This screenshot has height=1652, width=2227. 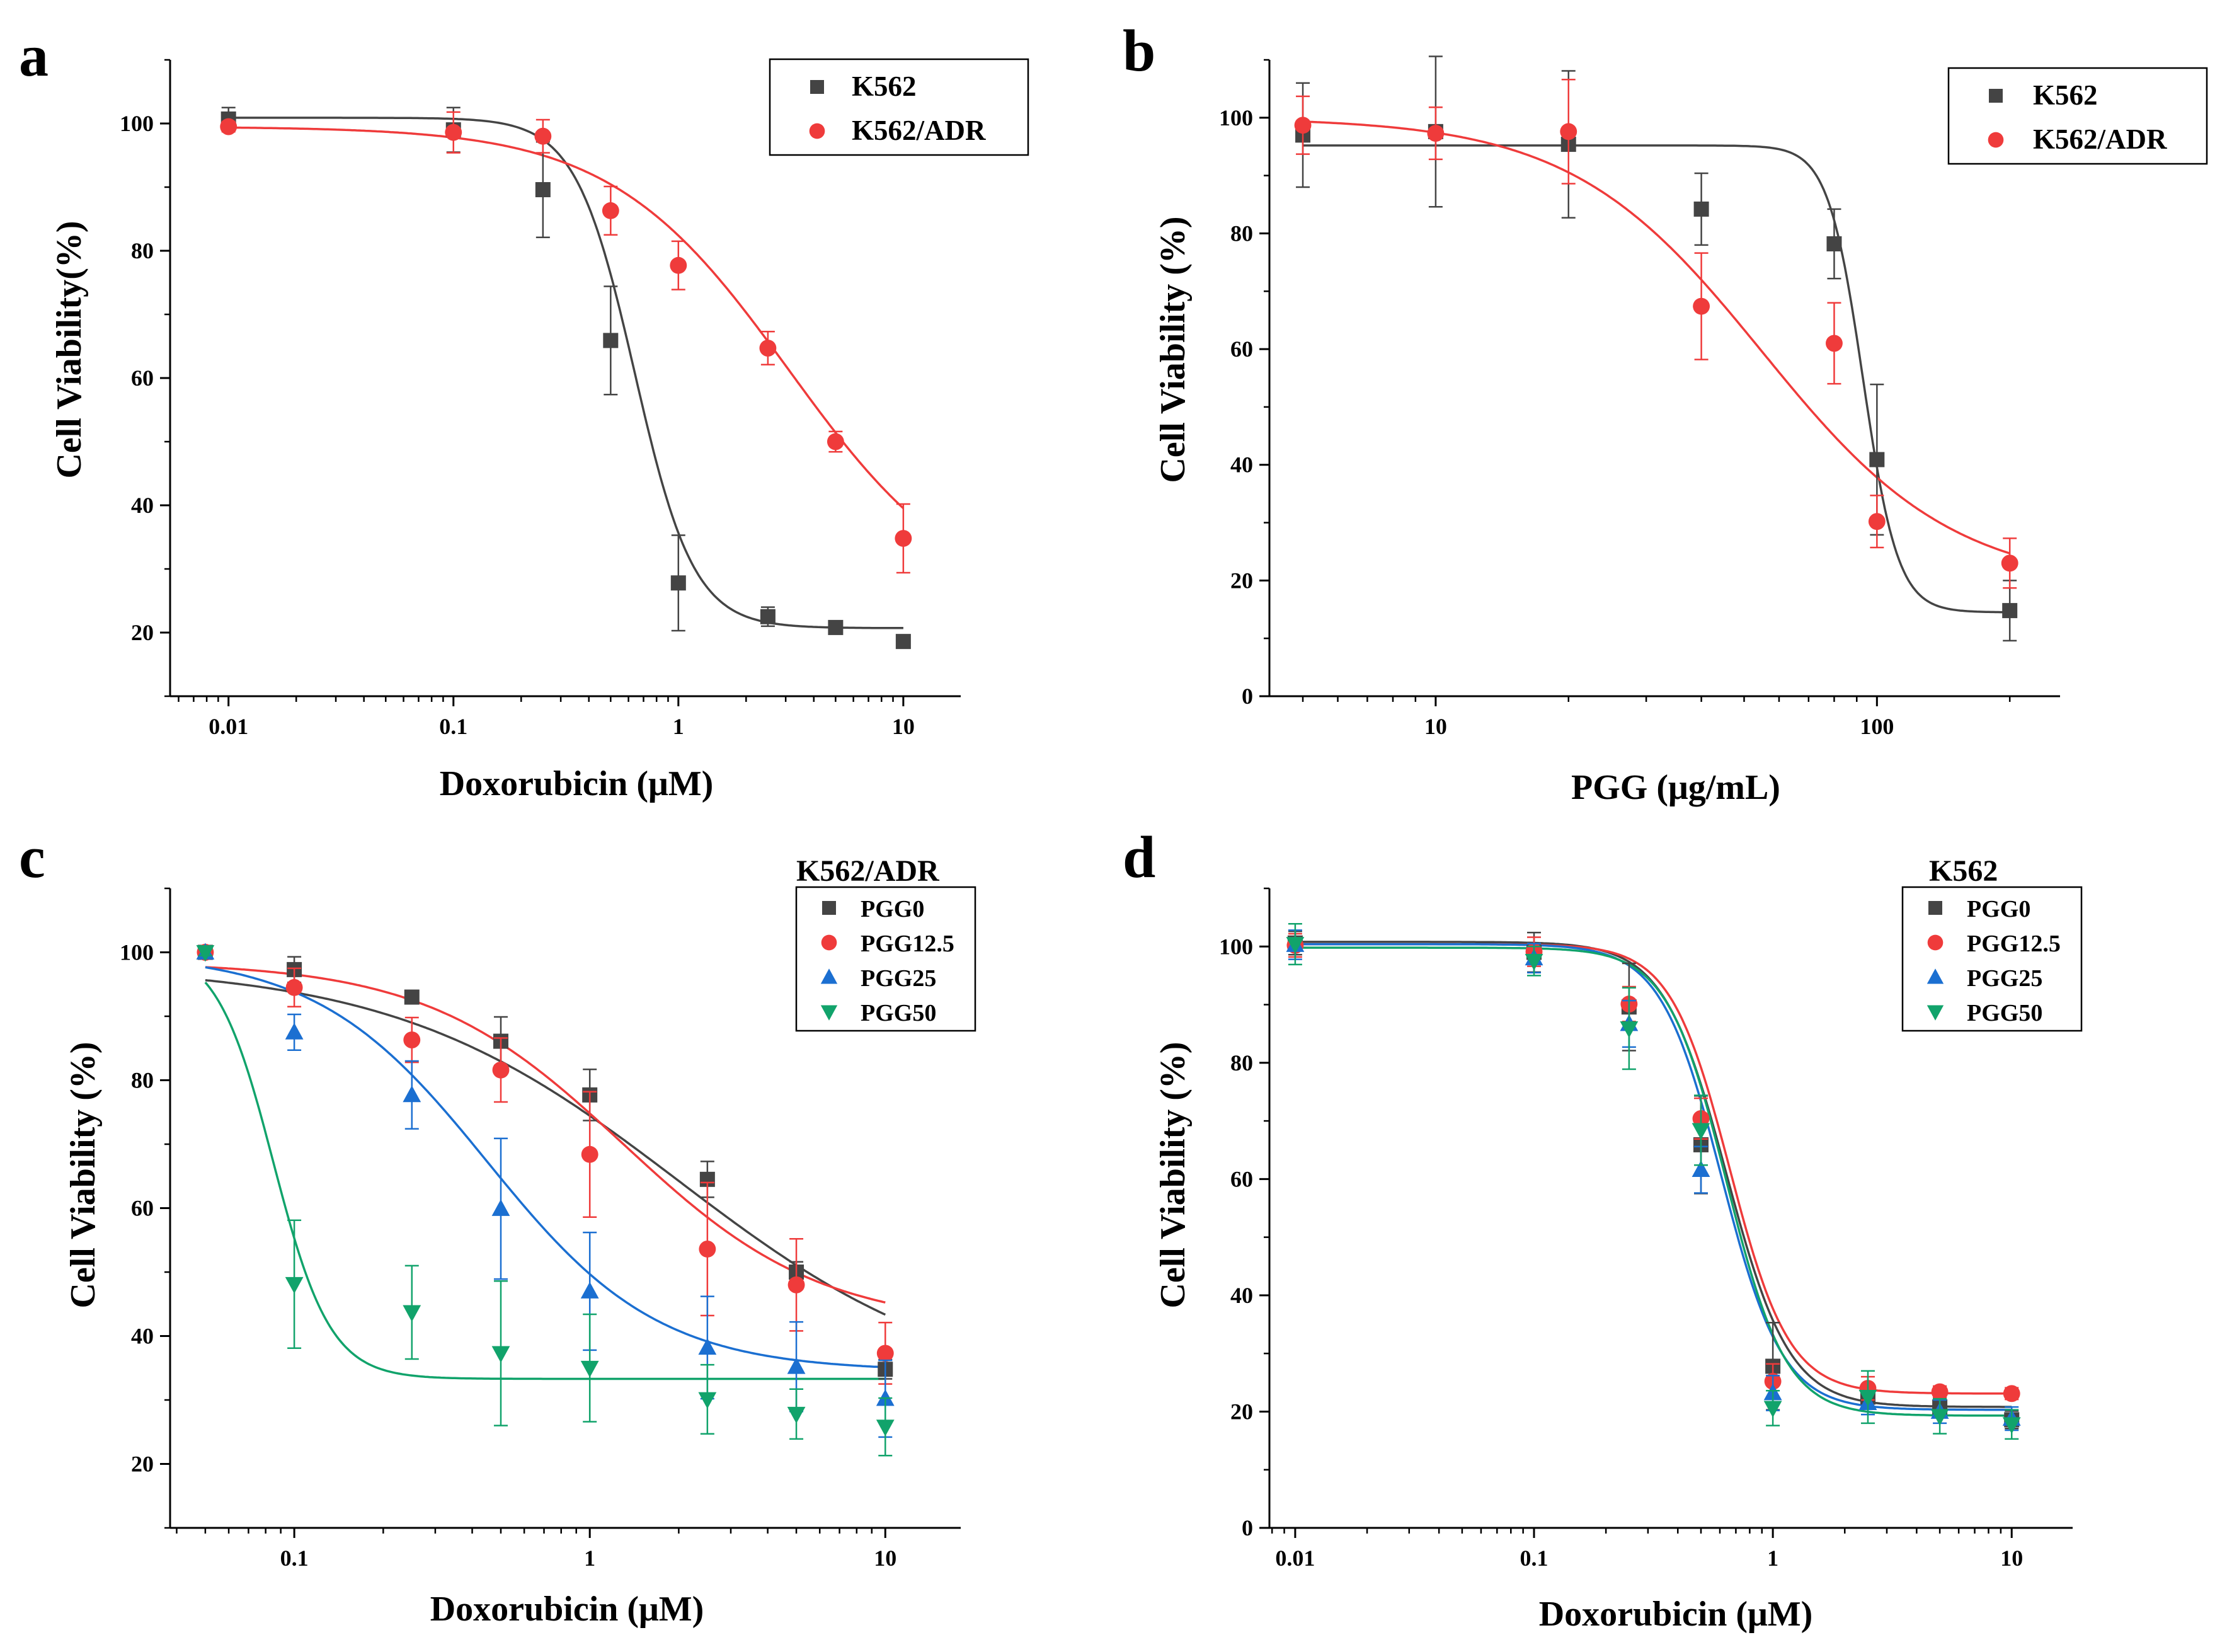 I want to click on legend: K562/ADR PGG0 PGG12.5 PGG25 PGG50, so click(x=885, y=943).